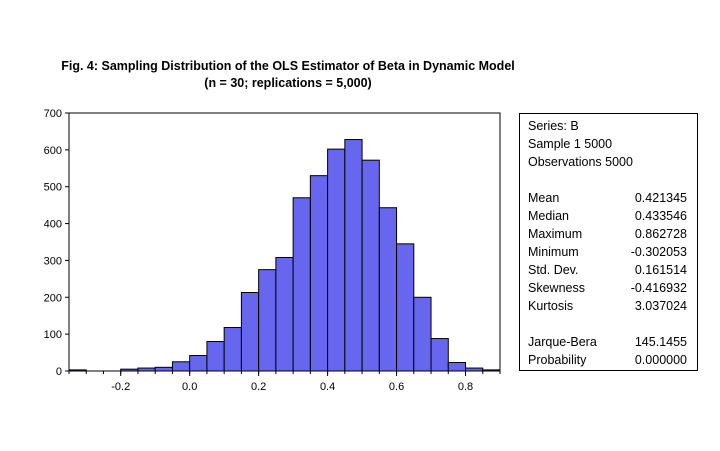 This screenshot has height=451, width=720. What do you see at coordinates (553, 252) in the screenshot?
I see `stat-label: Minimum` at bounding box center [553, 252].